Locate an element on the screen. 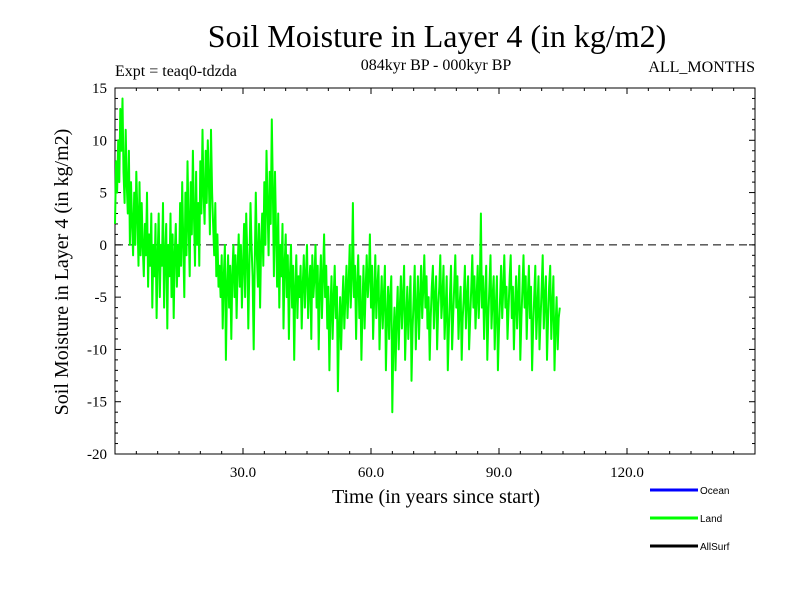 The height and width of the screenshot is (600, 800). x-tick-label: 90.0 is located at coordinates (499, 473).